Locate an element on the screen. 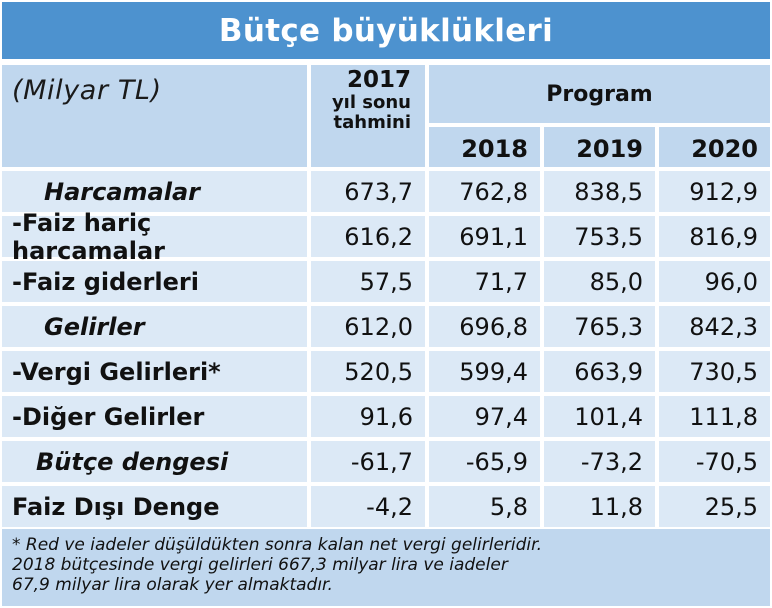  table-cell: -73,2 is located at coordinates (599, 461).